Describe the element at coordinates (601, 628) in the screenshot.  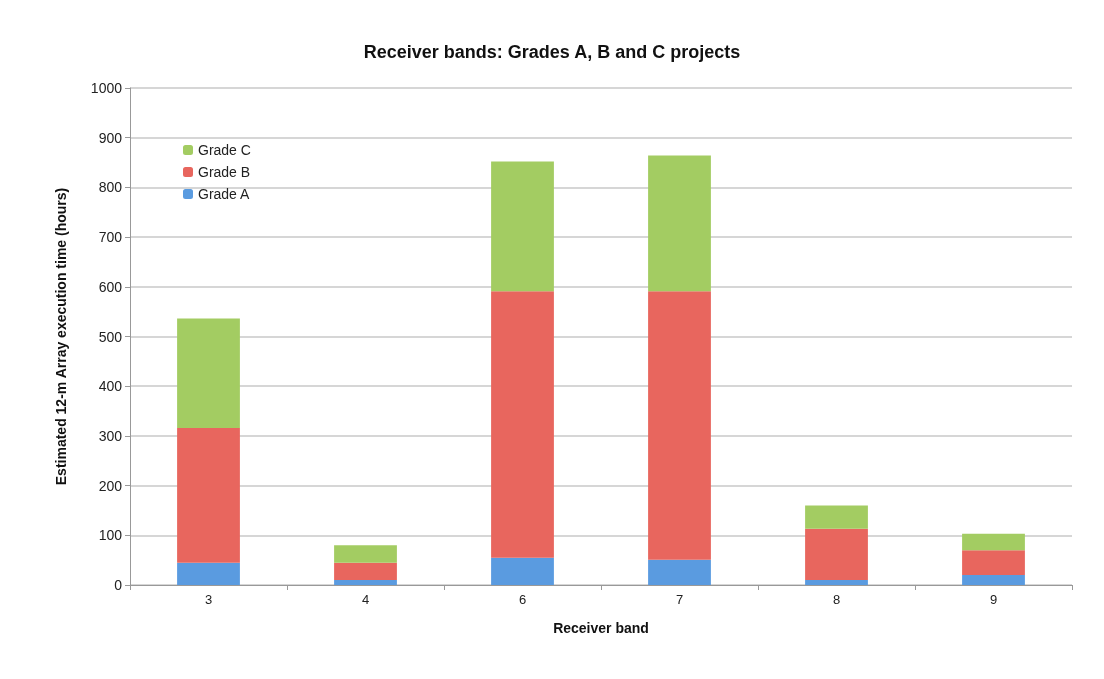
I see `x-axis-title: Receiver band` at that location.